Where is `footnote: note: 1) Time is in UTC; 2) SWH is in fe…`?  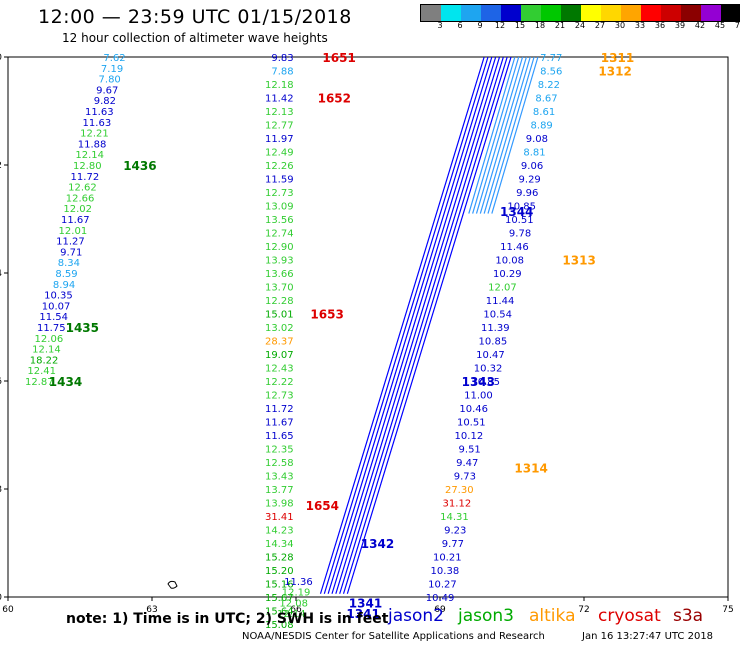 footnote: note: 1) Time is in UTC; 2) SWH is in fe… is located at coordinates (227, 619).